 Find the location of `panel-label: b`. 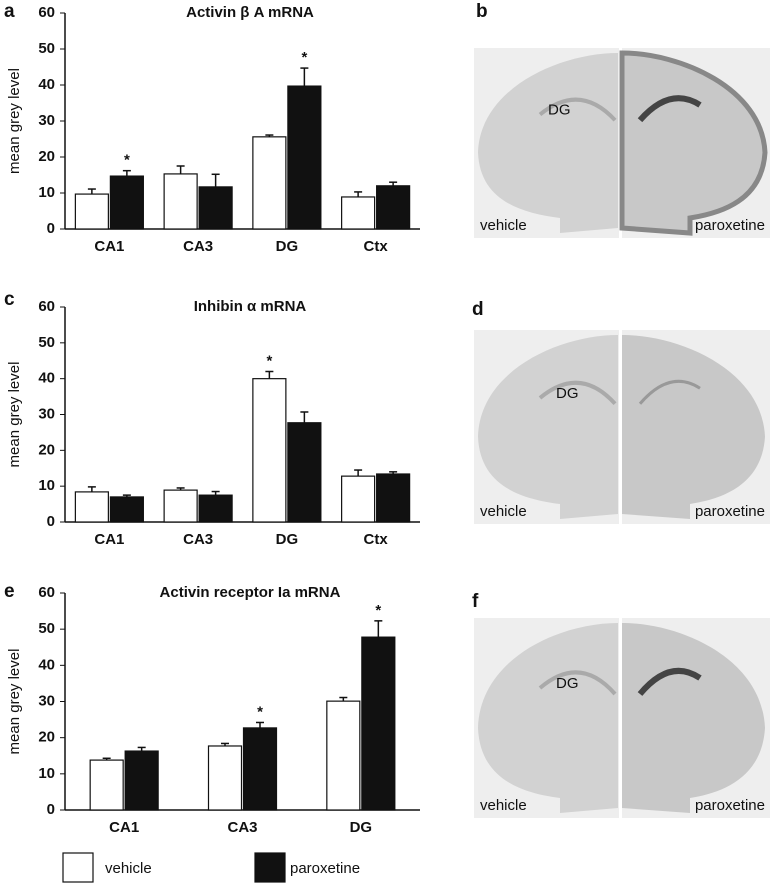

panel-label: b is located at coordinates (482, 11).